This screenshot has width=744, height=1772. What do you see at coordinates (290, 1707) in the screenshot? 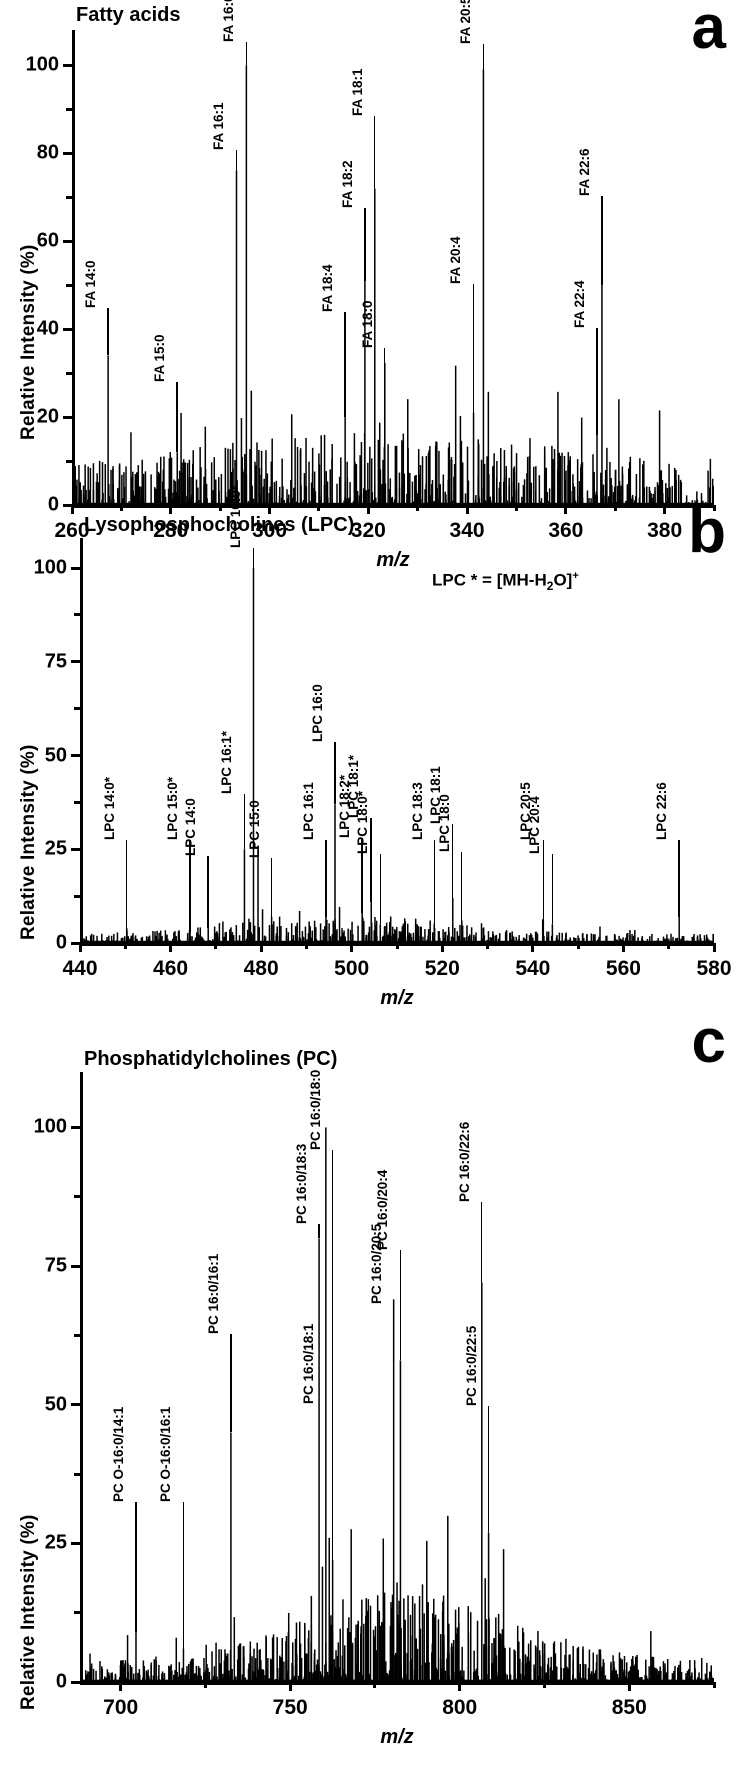
I see `x-tick-label: 750` at bounding box center [290, 1707].